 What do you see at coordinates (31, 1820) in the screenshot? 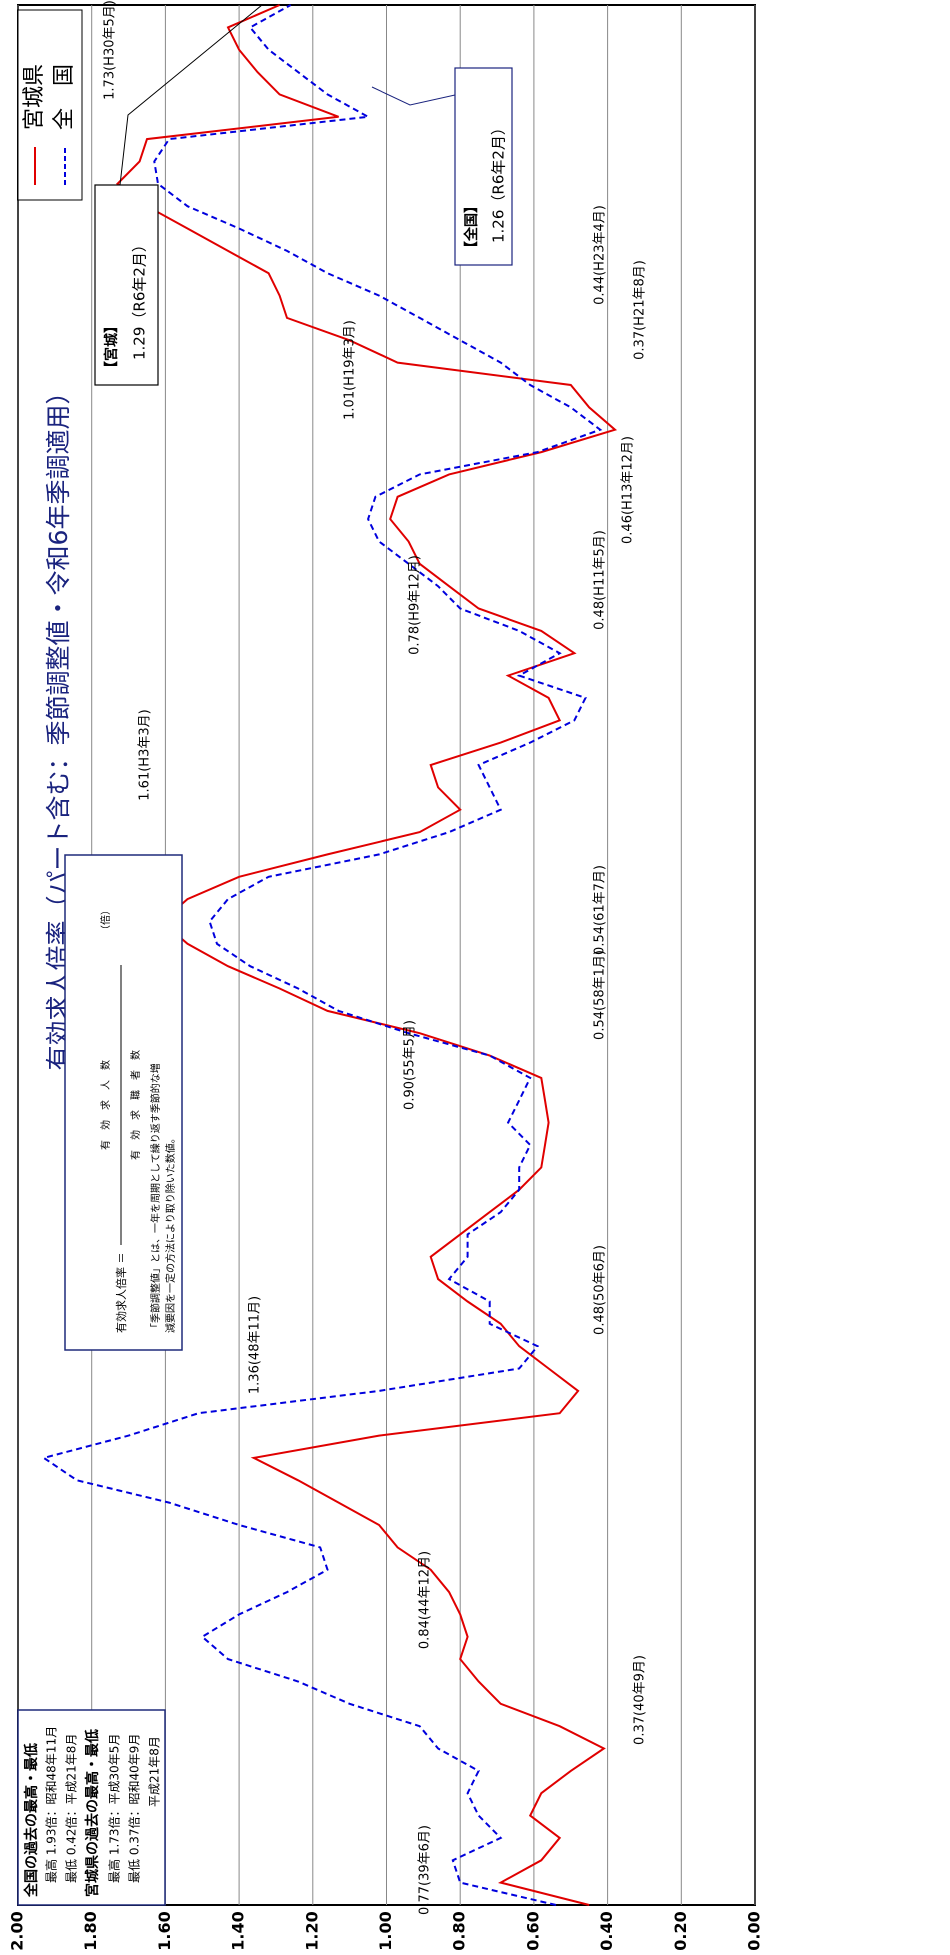
I see `records-line: 全国の過去の最高・最低` at bounding box center [31, 1820].